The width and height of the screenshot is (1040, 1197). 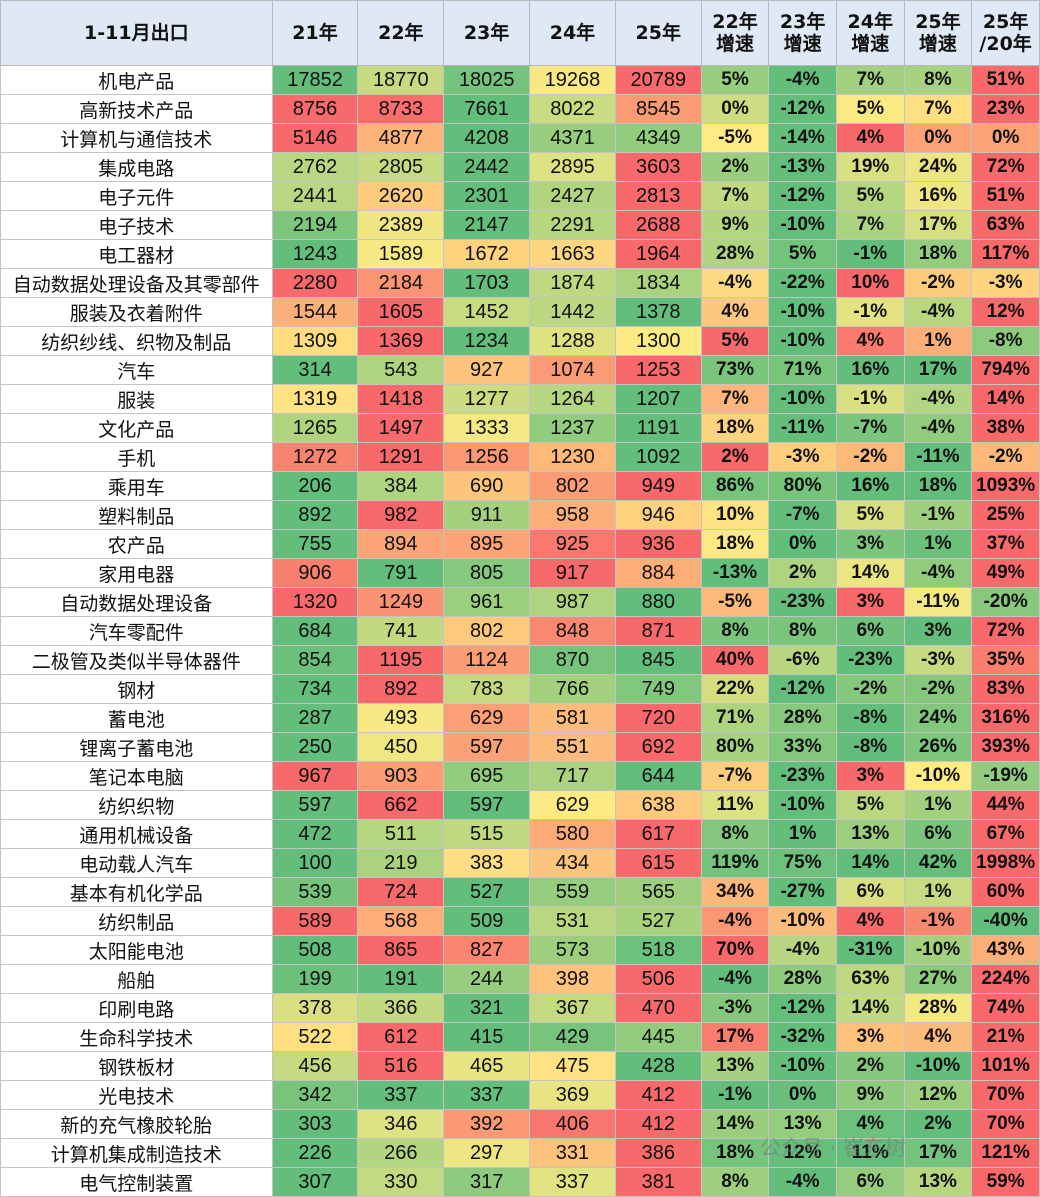 What do you see at coordinates (658, 1153) in the screenshot?
I see `export-value-cell: 386` at bounding box center [658, 1153].